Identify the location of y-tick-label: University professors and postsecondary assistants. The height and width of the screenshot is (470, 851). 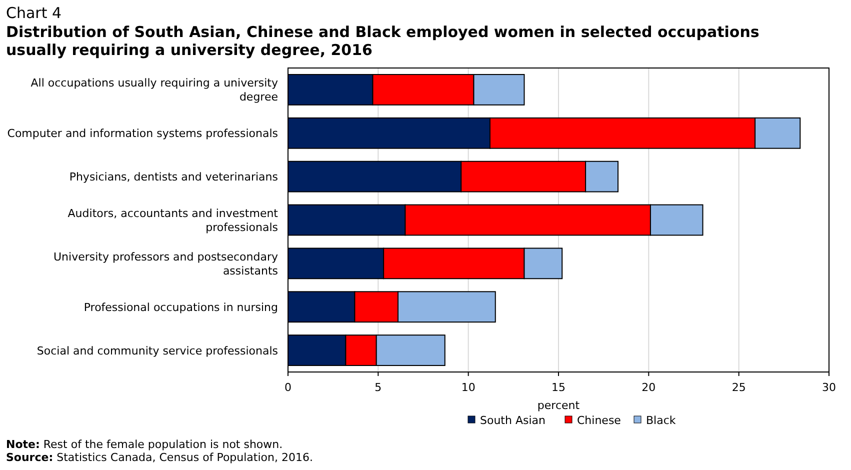
(165, 264).